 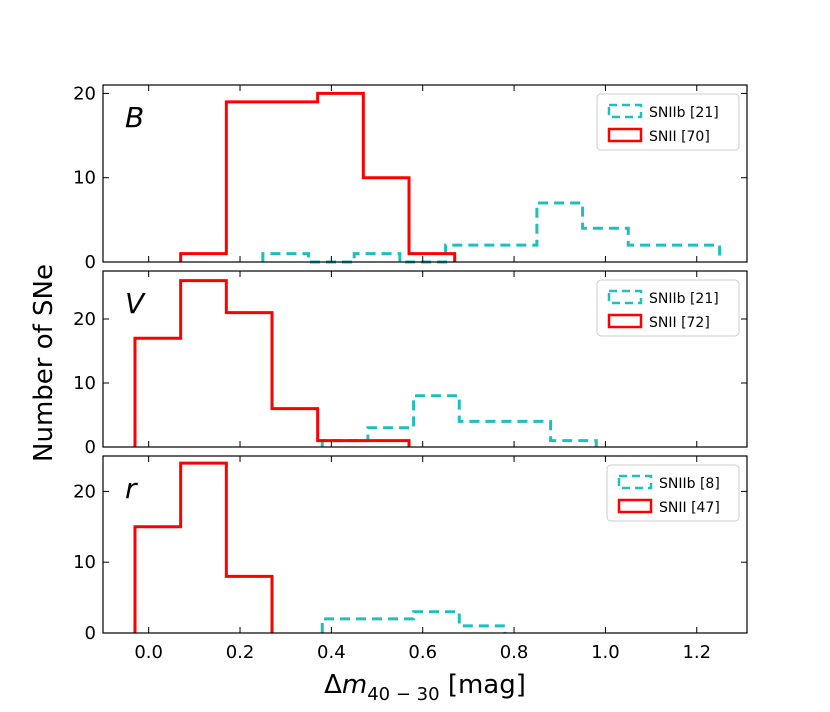 What do you see at coordinates (491, 232) in the screenshot?
I see `hist-SNIIb-B` at bounding box center [491, 232].